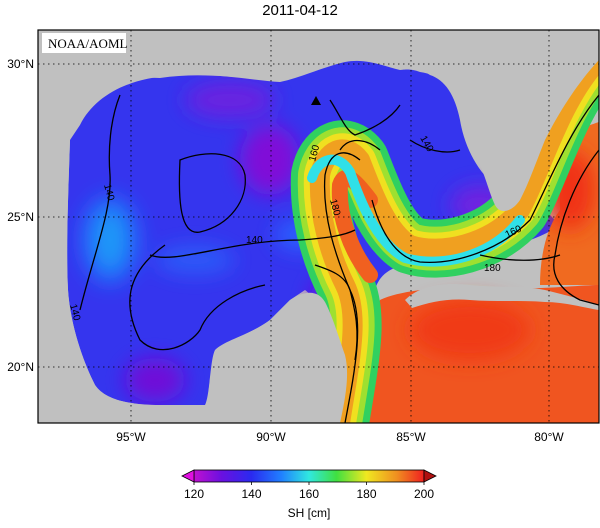 The width and height of the screenshot is (600, 528). Describe the element at coordinates (300, 10) in the screenshot. I see `map-title: 2011-04-12` at that location.